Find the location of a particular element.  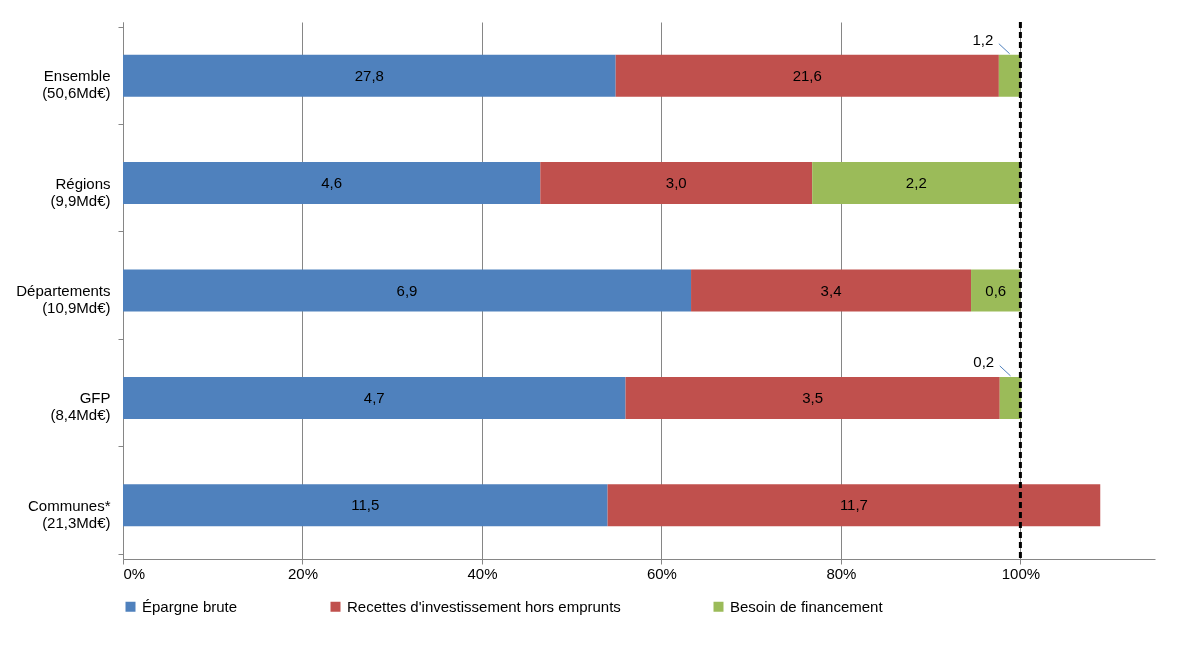

annotation: 11,5 is located at coordinates (365, 505).